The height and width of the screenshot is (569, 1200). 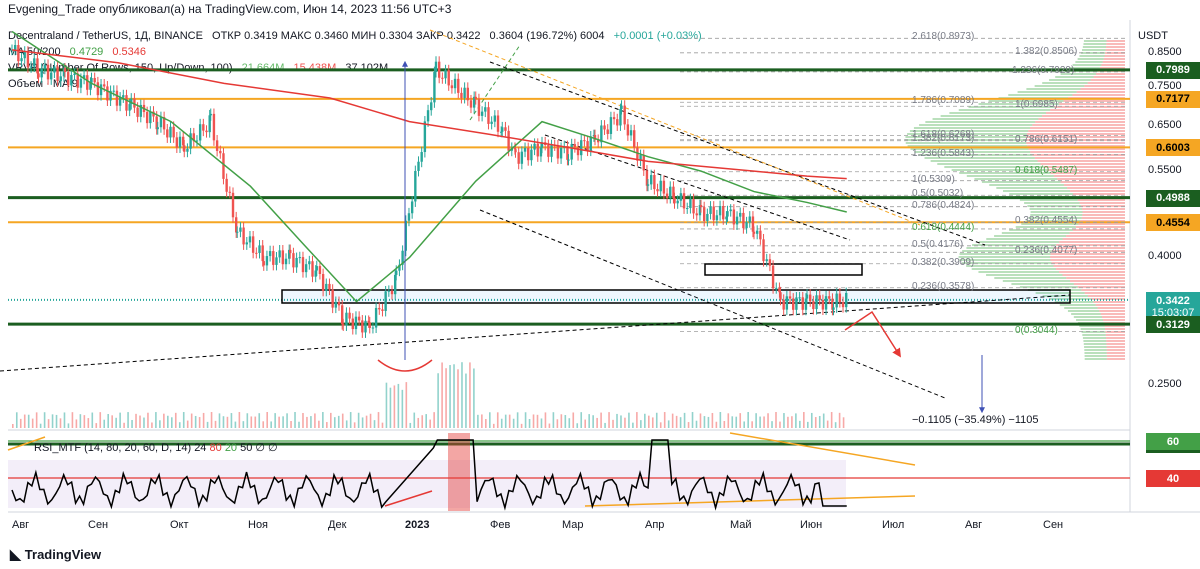 What do you see at coordinates (943, 262) in the screenshot?
I see `fib-label: 0.382(0.3909)` at bounding box center [943, 262].